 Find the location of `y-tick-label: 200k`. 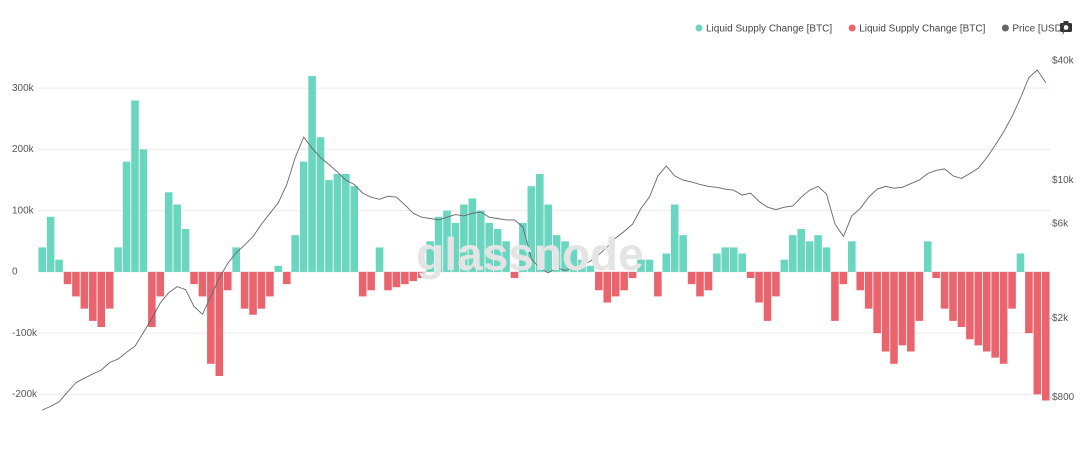

y-tick-label: 200k is located at coordinates (23, 149).